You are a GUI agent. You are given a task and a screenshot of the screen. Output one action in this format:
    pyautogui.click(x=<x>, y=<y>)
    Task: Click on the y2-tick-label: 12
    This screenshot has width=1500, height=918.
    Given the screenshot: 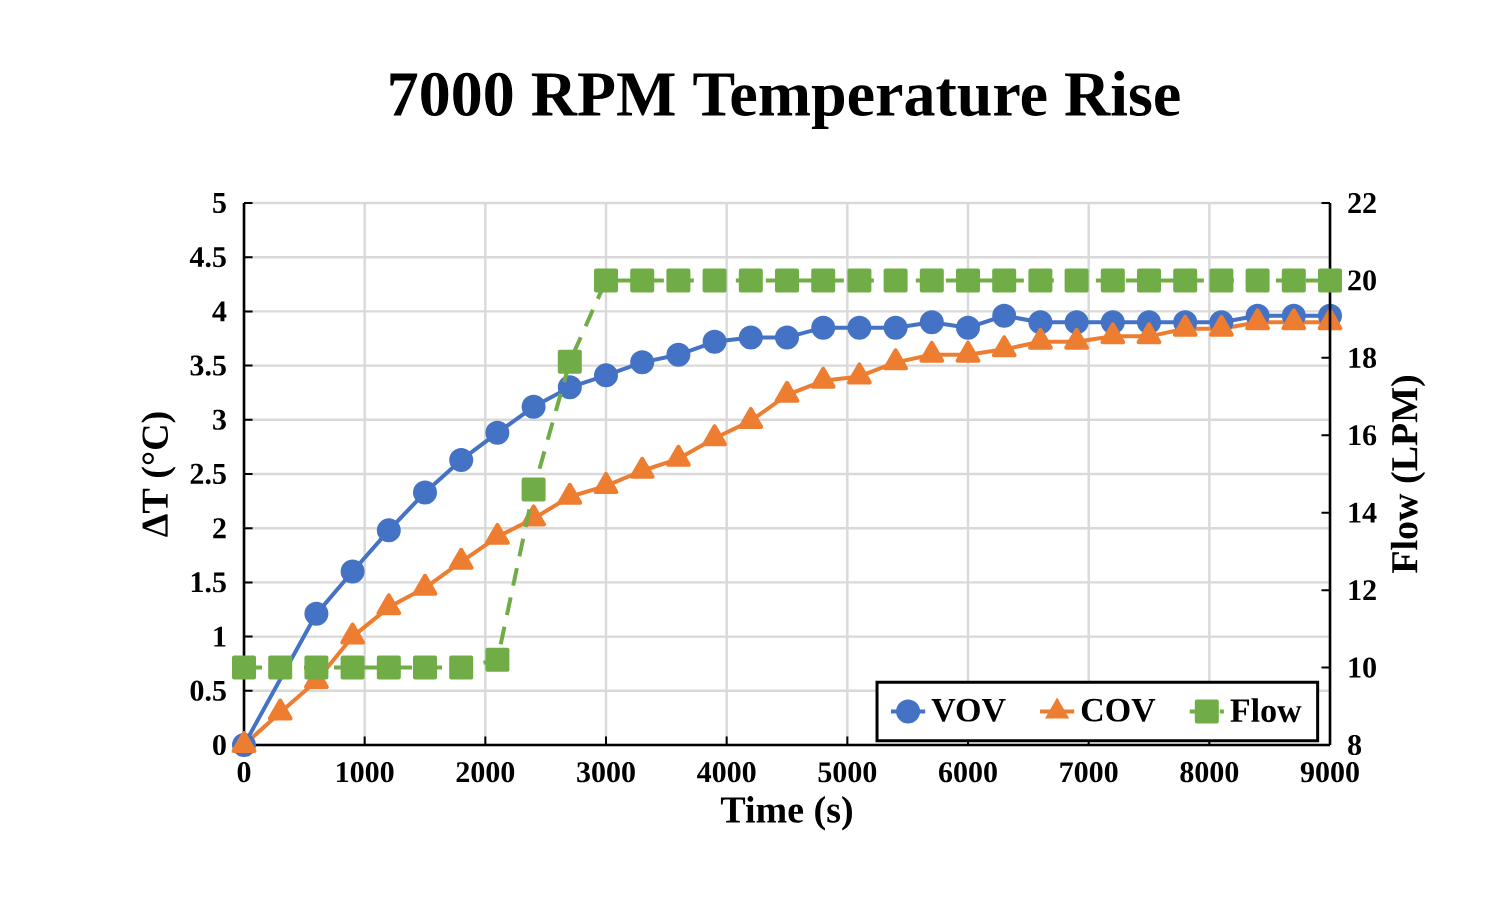 What is the action you would take?
    pyautogui.click(x=1362, y=590)
    